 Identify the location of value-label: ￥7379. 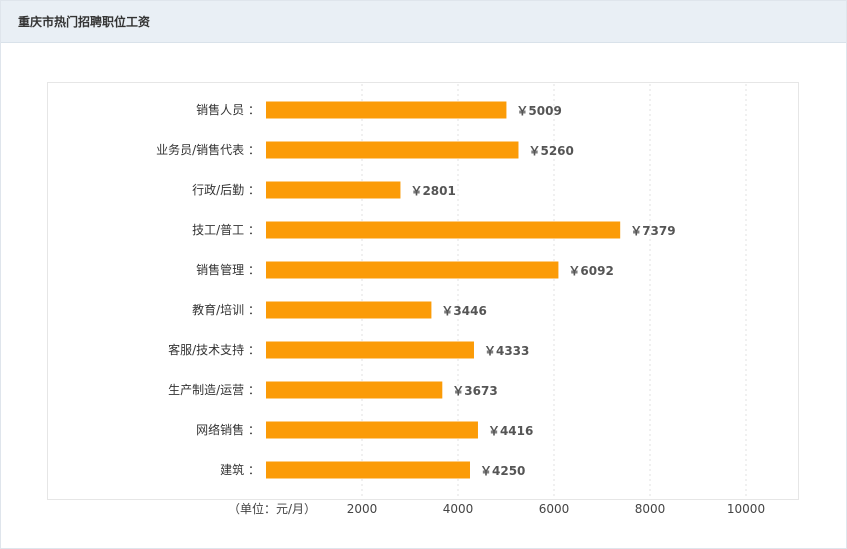
(652, 231).